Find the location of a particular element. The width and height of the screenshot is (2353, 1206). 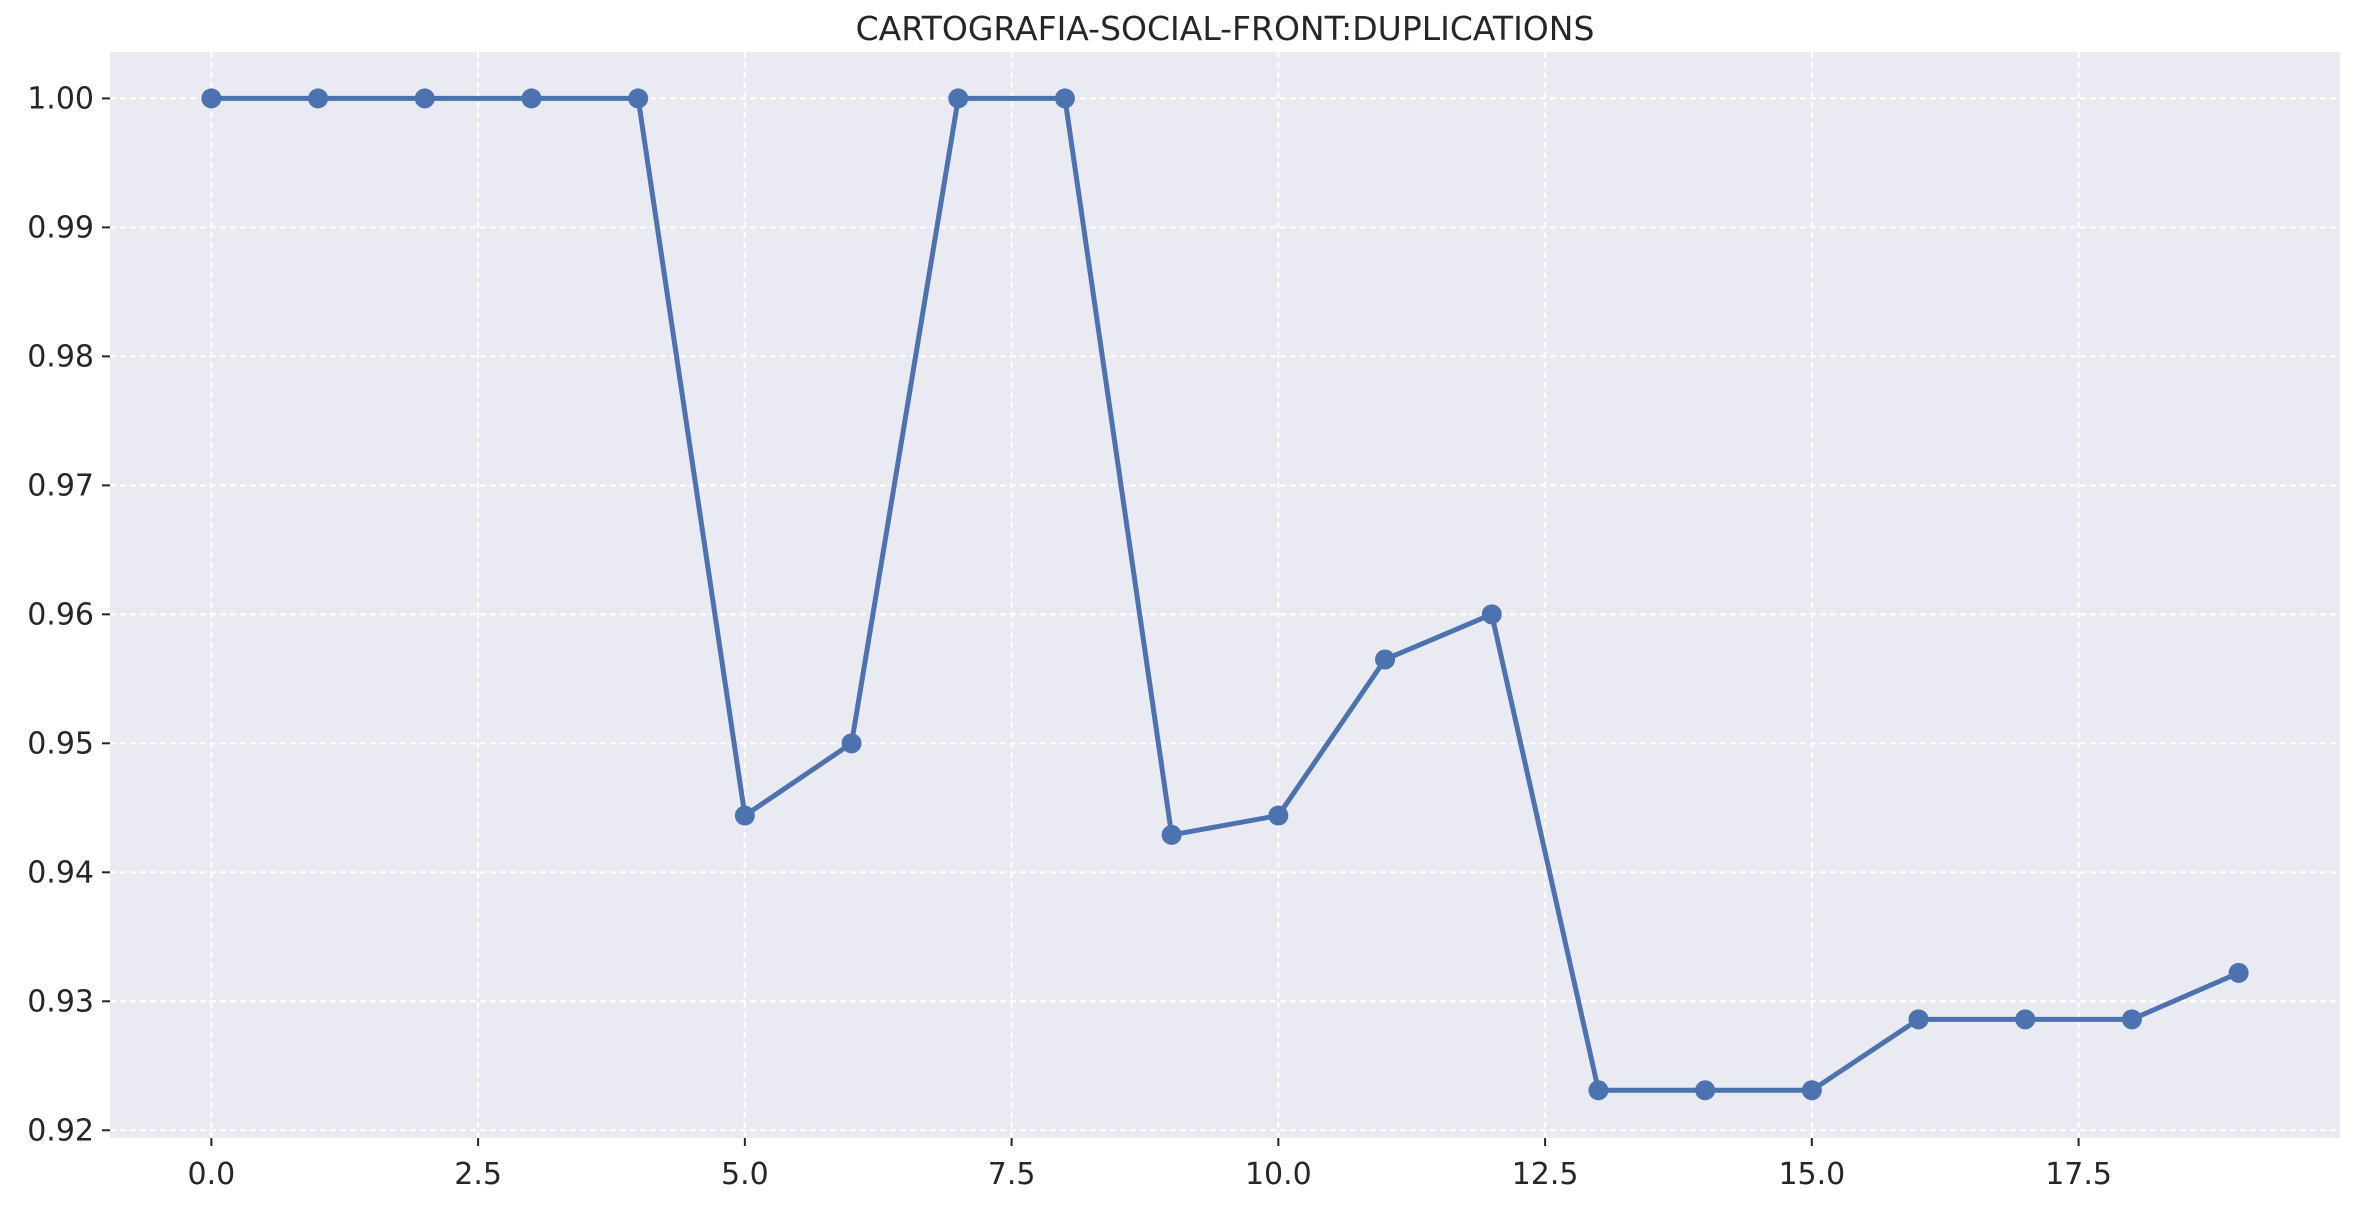

x-tick-label: 17.5 is located at coordinates (2078, 1174).